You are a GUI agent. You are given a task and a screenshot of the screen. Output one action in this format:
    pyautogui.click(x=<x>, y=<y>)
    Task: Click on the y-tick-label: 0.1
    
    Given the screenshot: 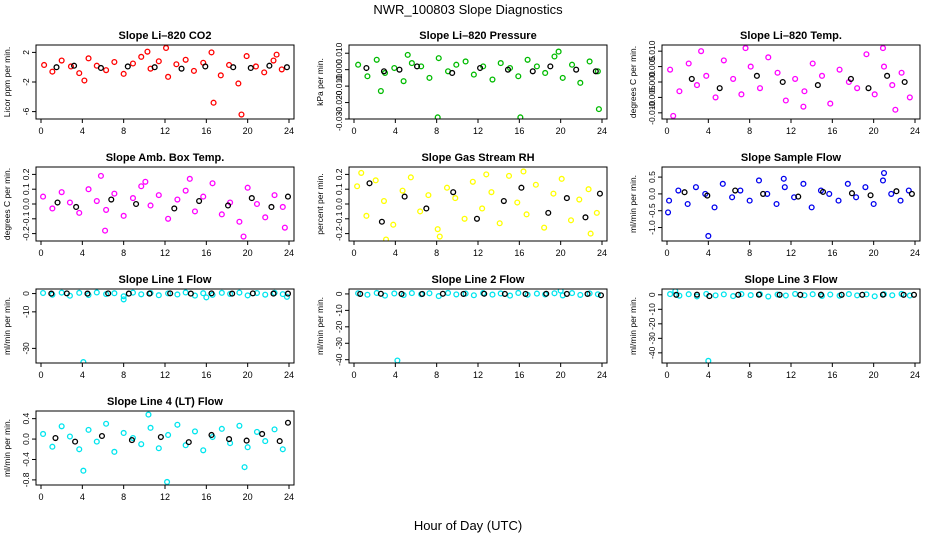 What is the action you would take?
    pyautogui.click(x=26, y=189)
    